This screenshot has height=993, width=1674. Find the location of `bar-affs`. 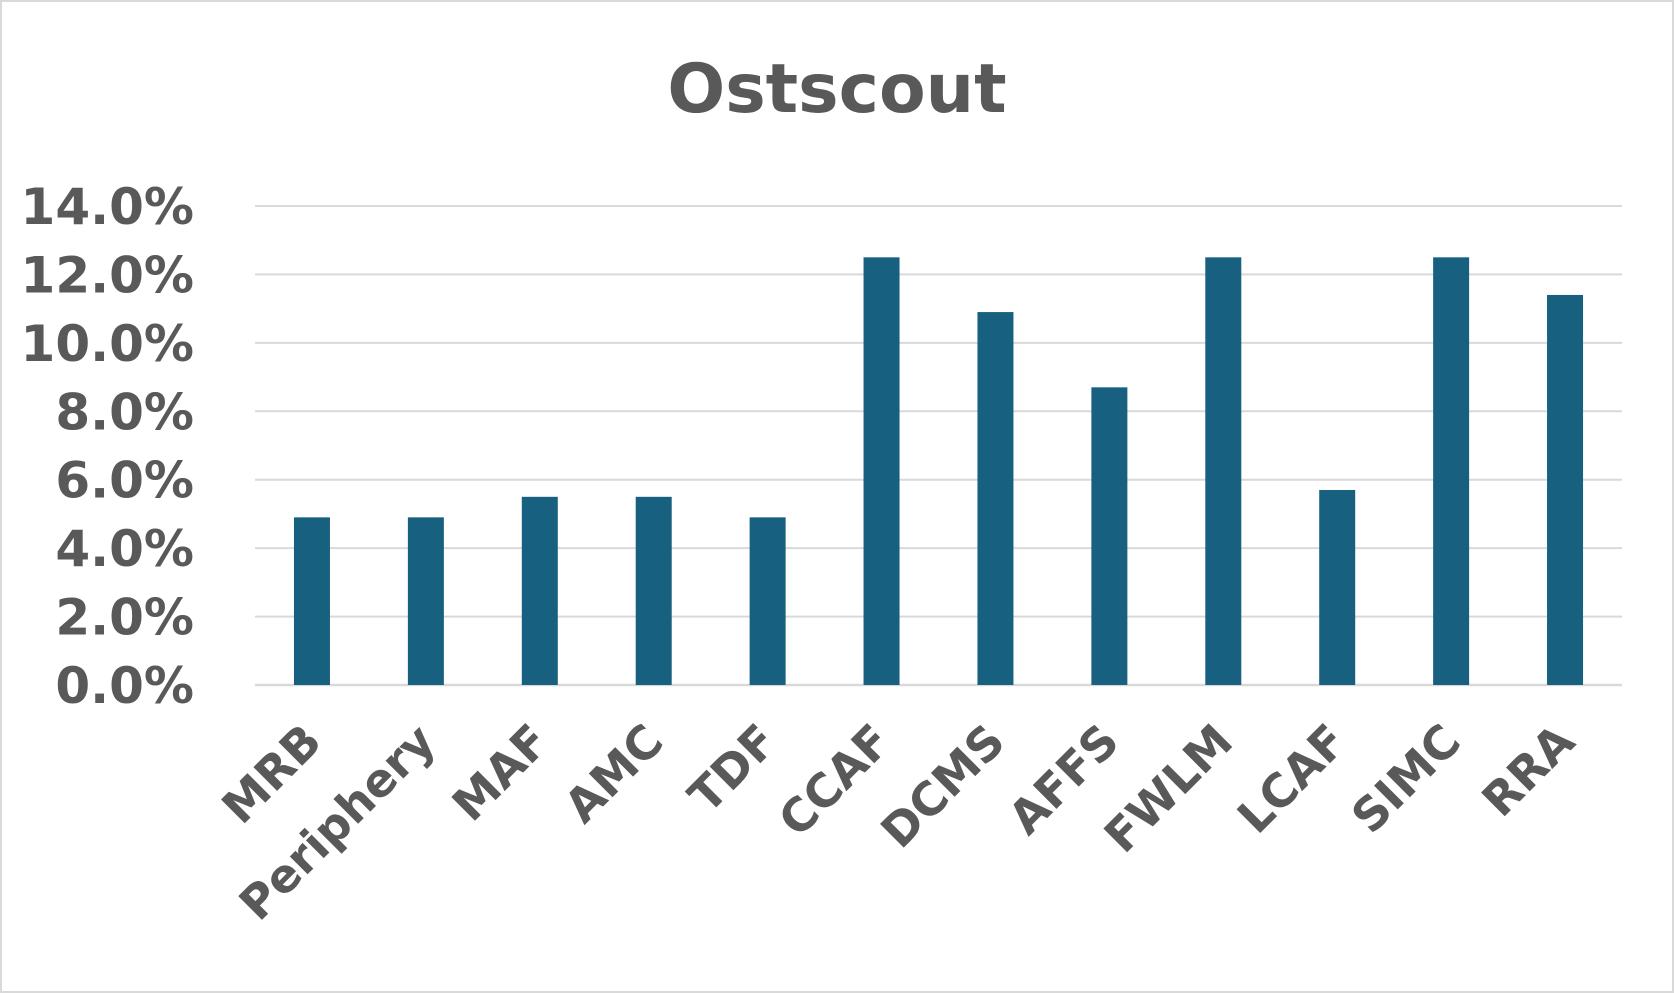

bar-affs is located at coordinates (1109, 536).